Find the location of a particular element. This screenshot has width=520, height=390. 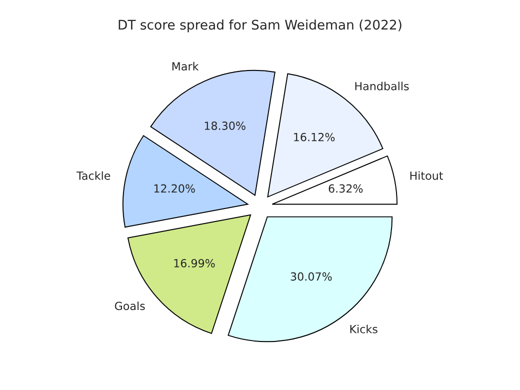

slice-label: Goals is located at coordinates (129, 306).